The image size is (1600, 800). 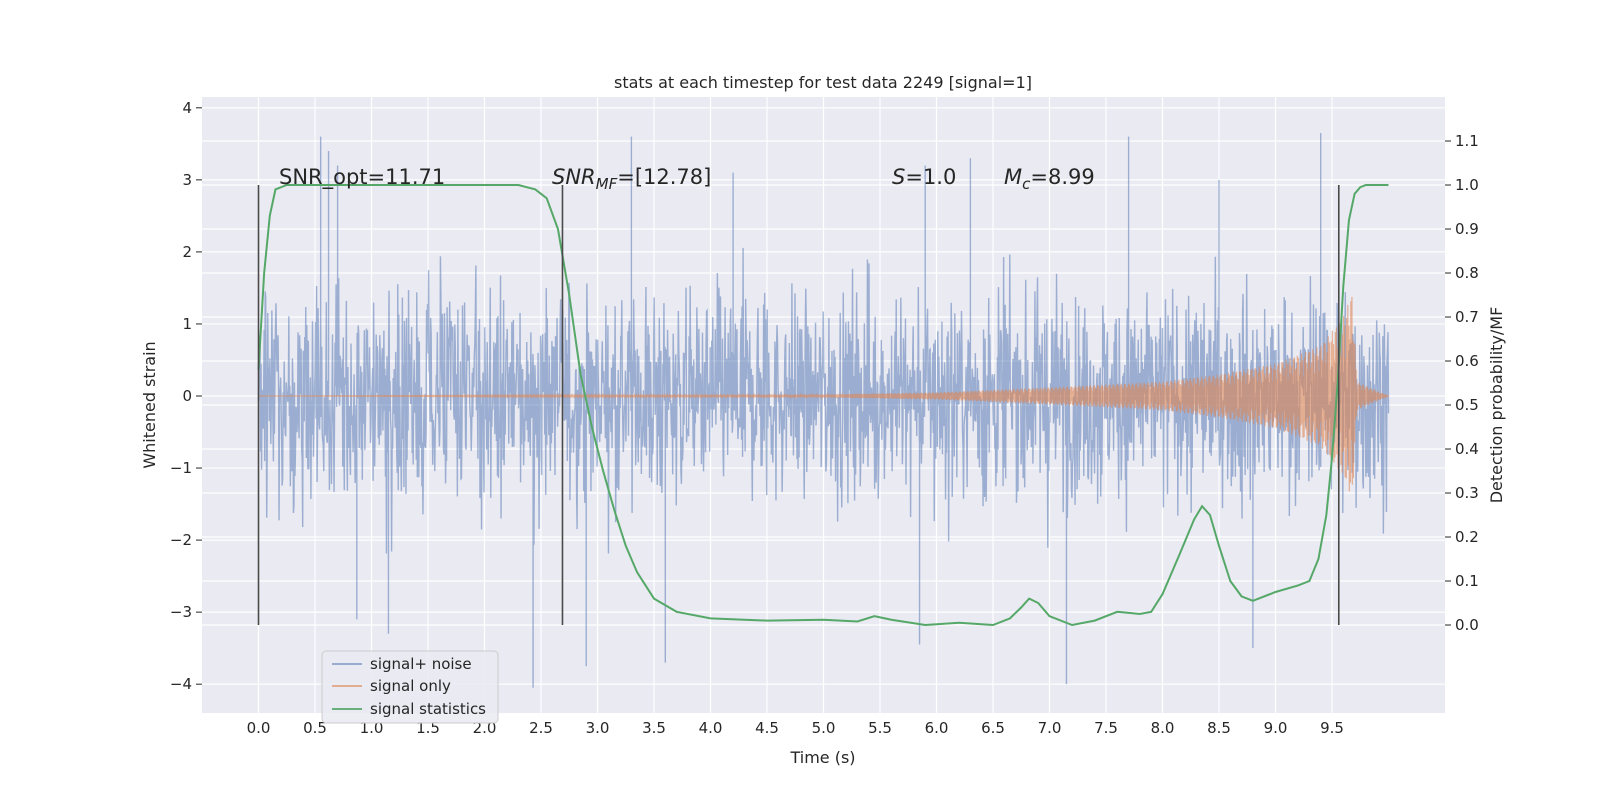 What do you see at coordinates (181, 612) in the screenshot?
I see `y-tick-label: −3` at bounding box center [181, 612].